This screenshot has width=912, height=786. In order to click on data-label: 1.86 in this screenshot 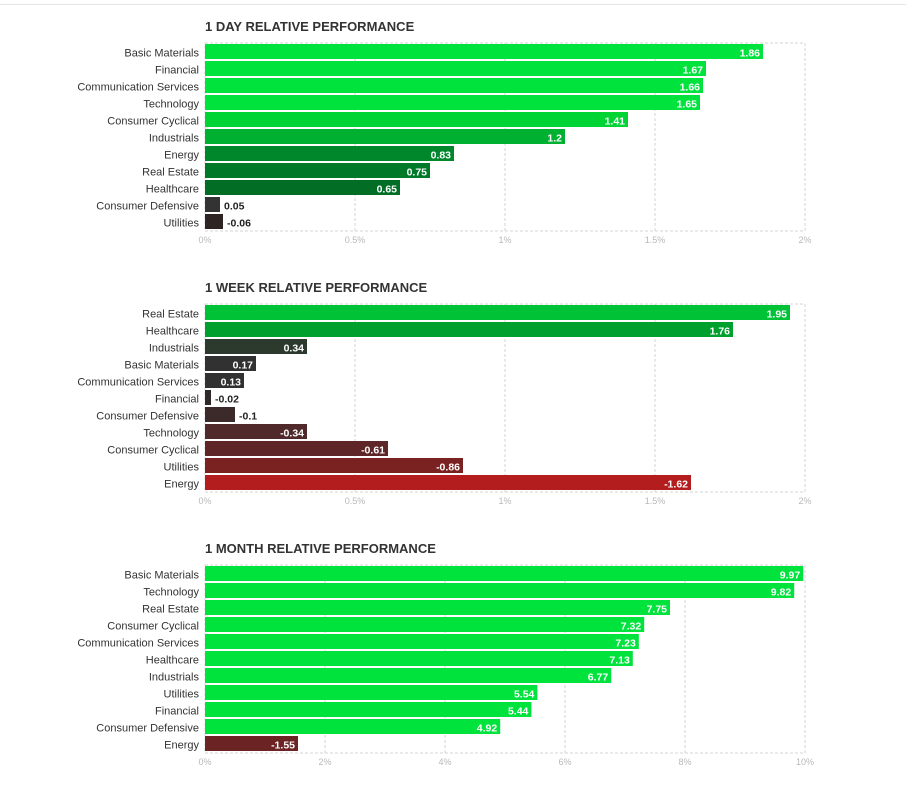, I will do `click(750, 54)`.